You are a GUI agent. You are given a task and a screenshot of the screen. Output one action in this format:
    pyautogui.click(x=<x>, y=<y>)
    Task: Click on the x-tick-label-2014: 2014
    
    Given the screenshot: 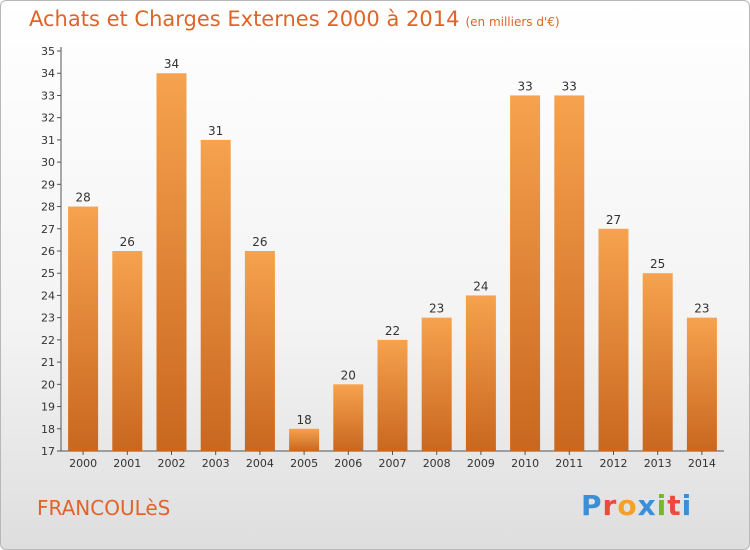 What is the action you would take?
    pyautogui.click(x=702, y=463)
    